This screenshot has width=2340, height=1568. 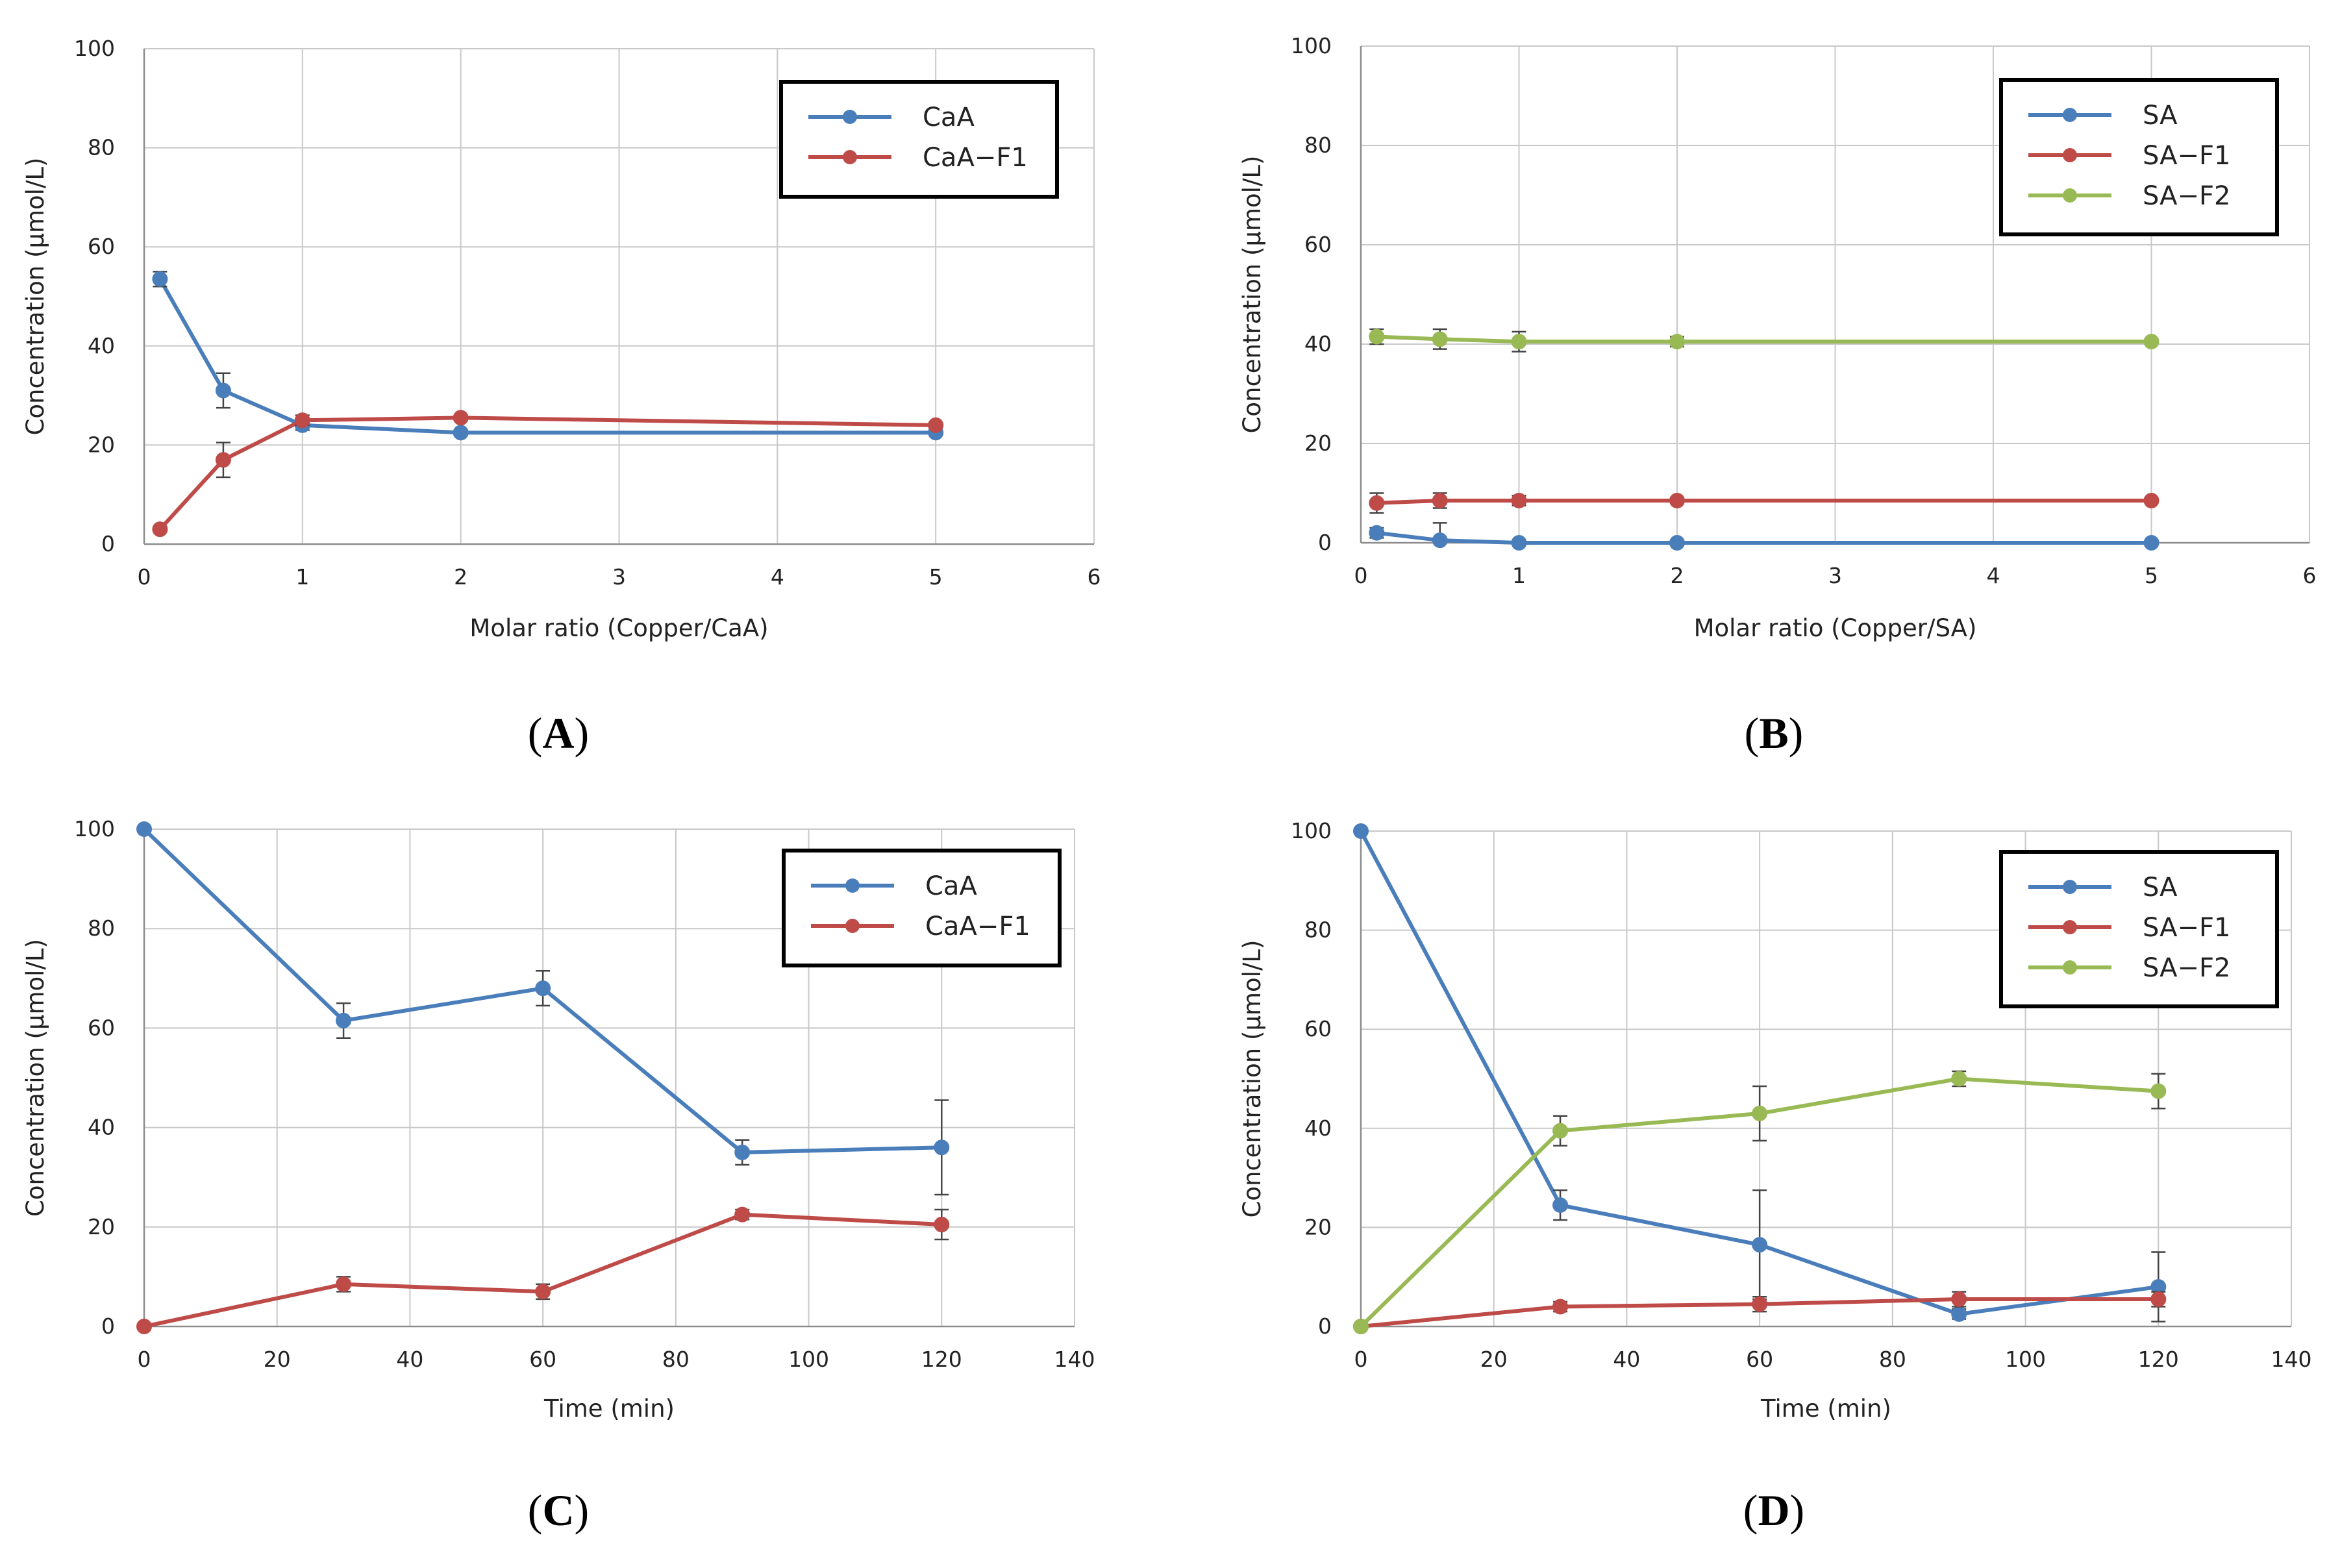 I want to click on legend: CaA CaA−F1, so click(x=919, y=139).